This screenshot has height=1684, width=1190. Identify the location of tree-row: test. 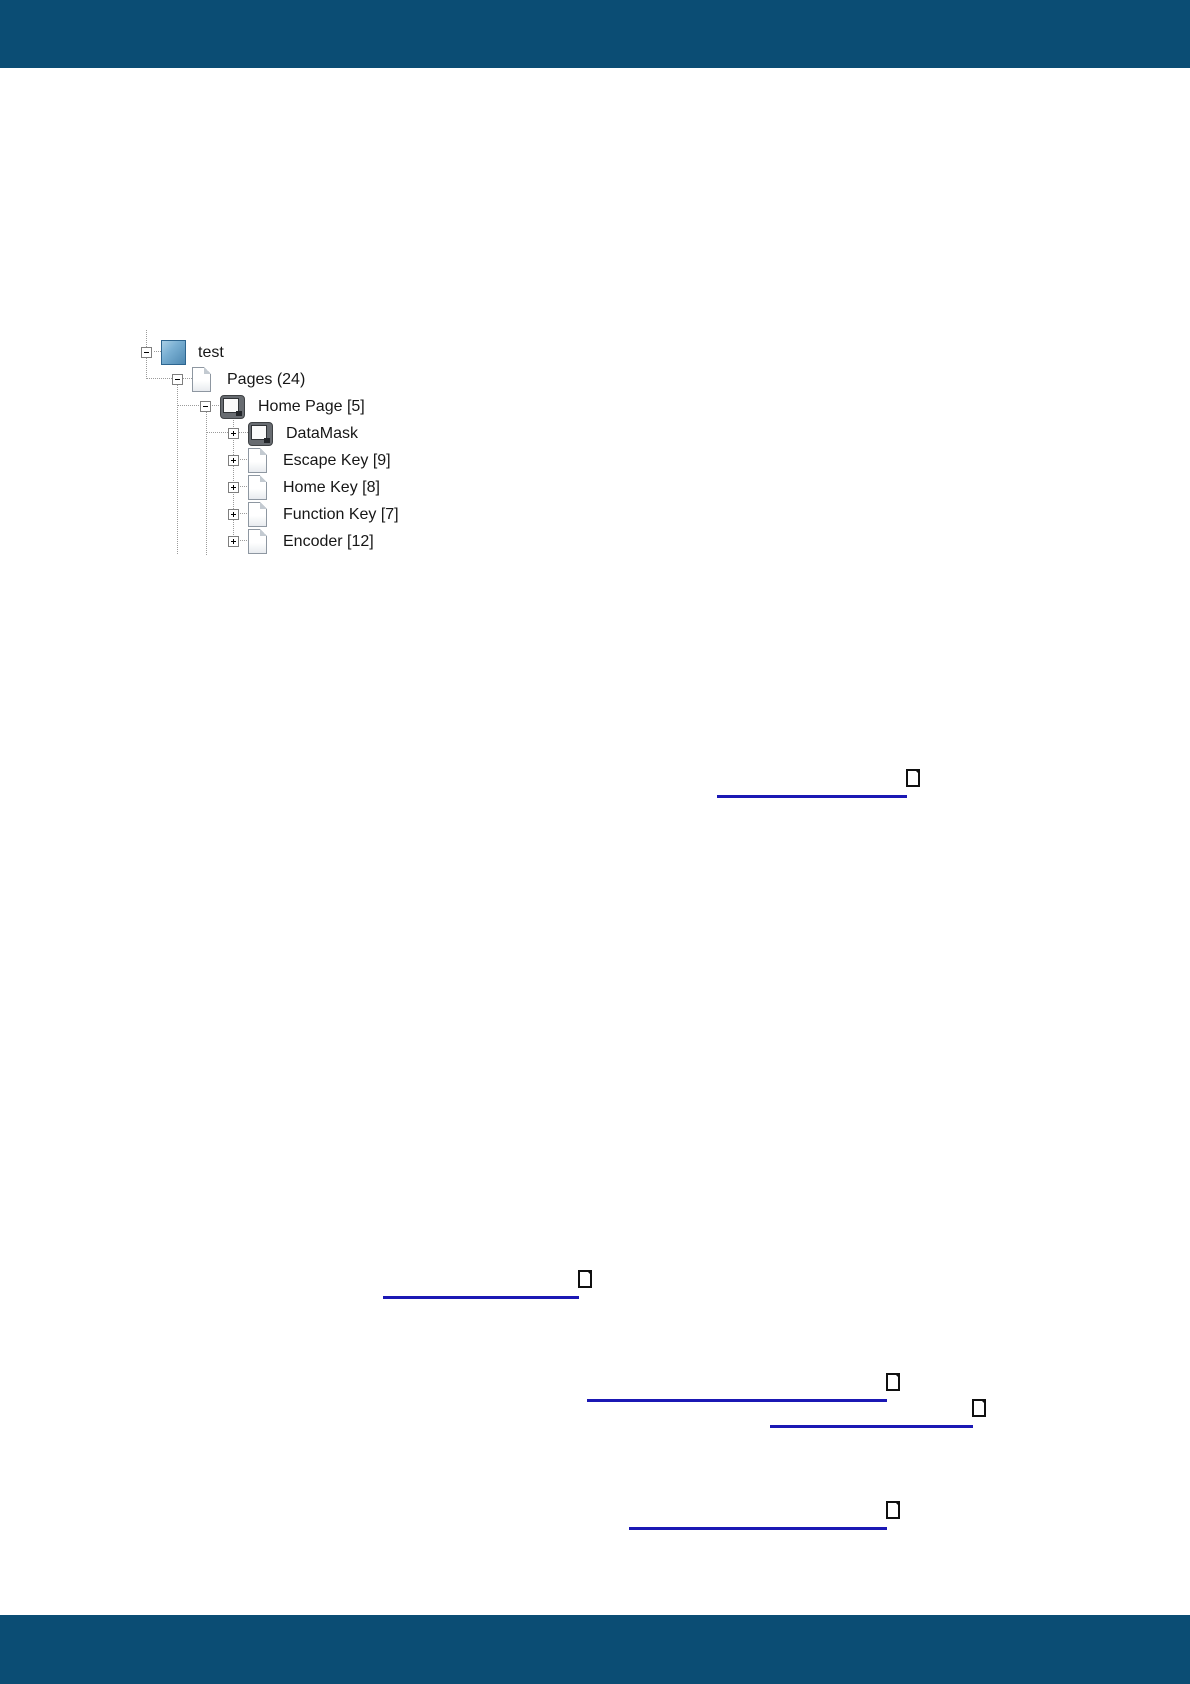
(182, 352).